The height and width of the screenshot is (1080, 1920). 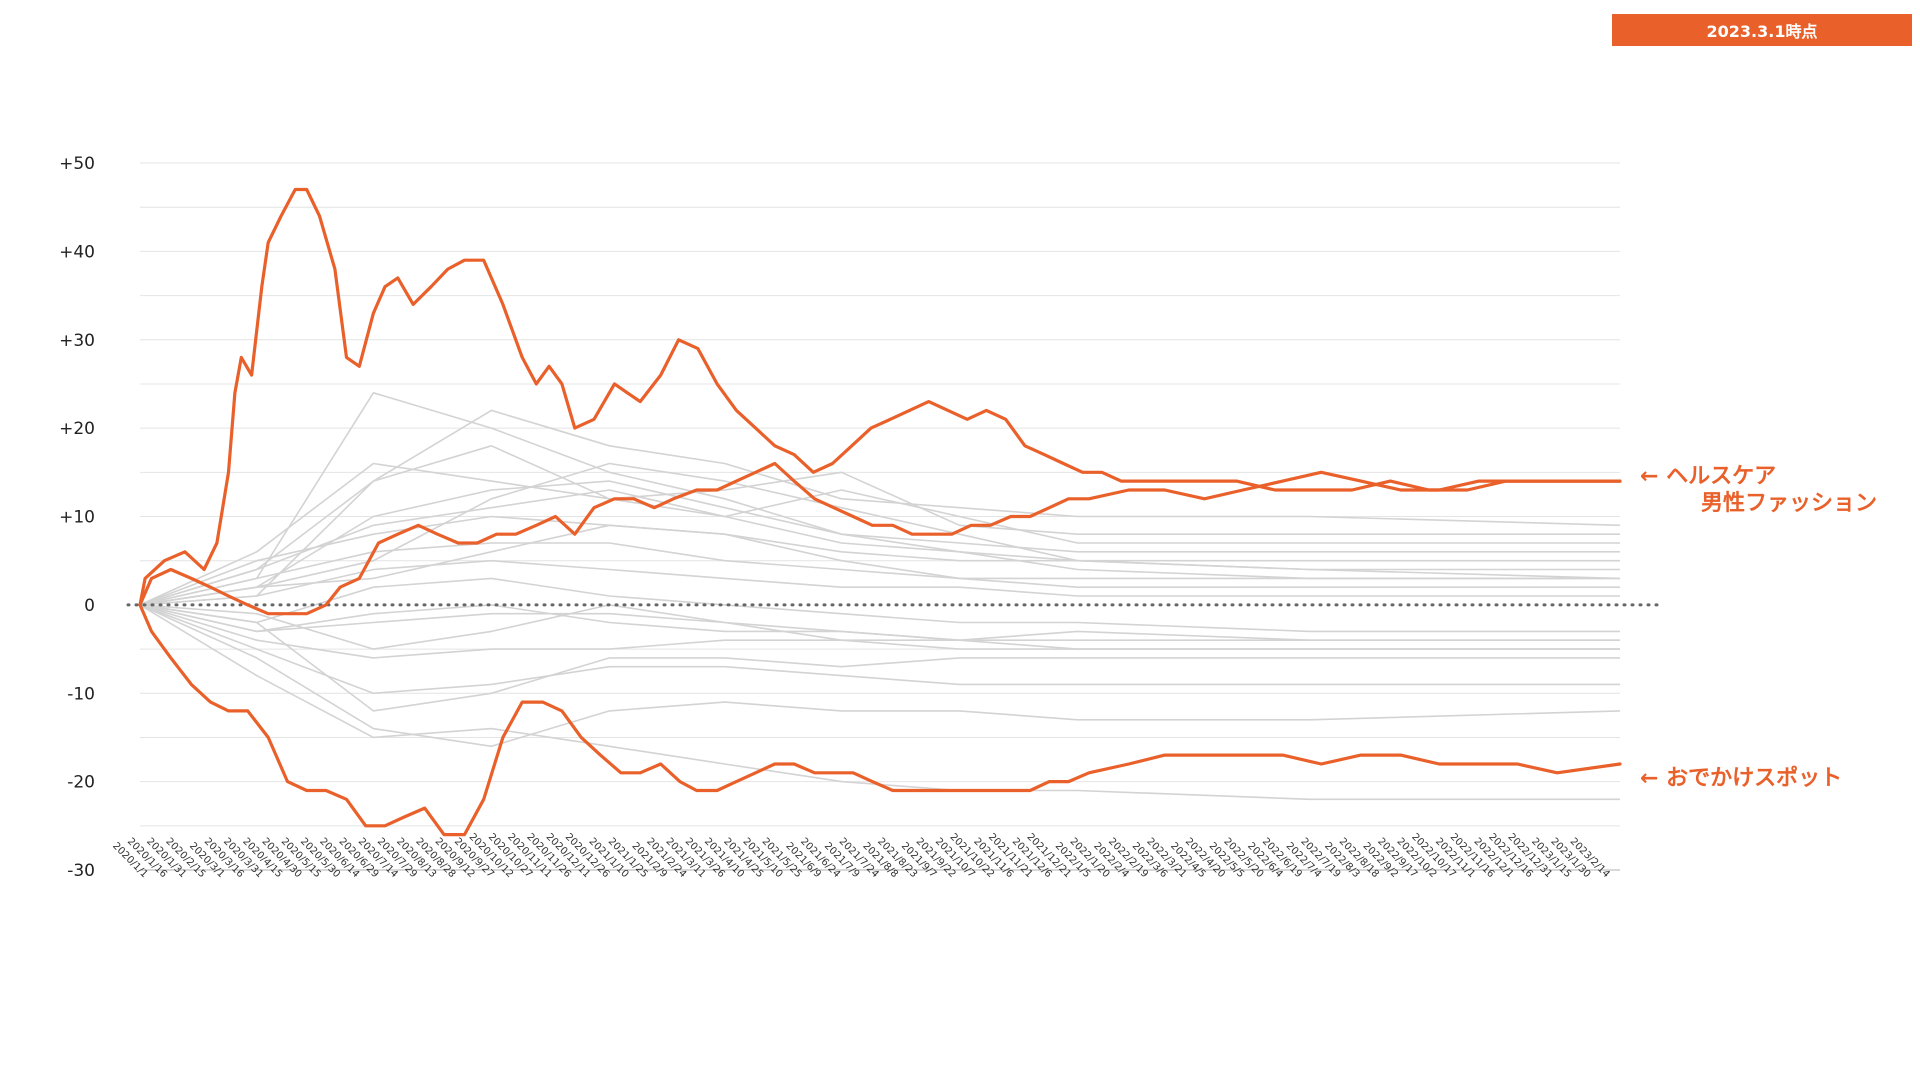 What do you see at coordinates (89, 606) in the screenshot?
I see `y-tick-label: 0` at bounding box center [89, 606].